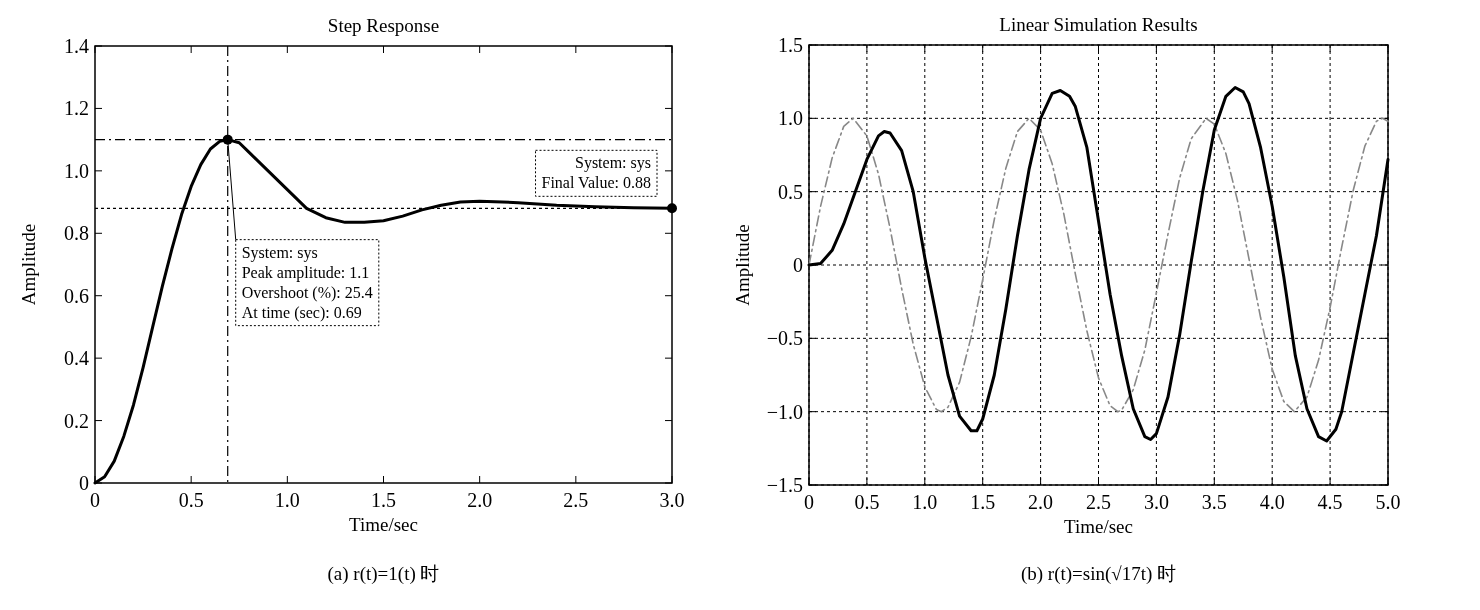 This screenshot has width=1480, height=610. What do you see at coordinates (307, 282) in the screenshot?
I see `annotation: System: sys Peak amplitude: 1.1 Overshoot (%): 25.4 At time (sec): 0.69` at bounding box center [307, 282].